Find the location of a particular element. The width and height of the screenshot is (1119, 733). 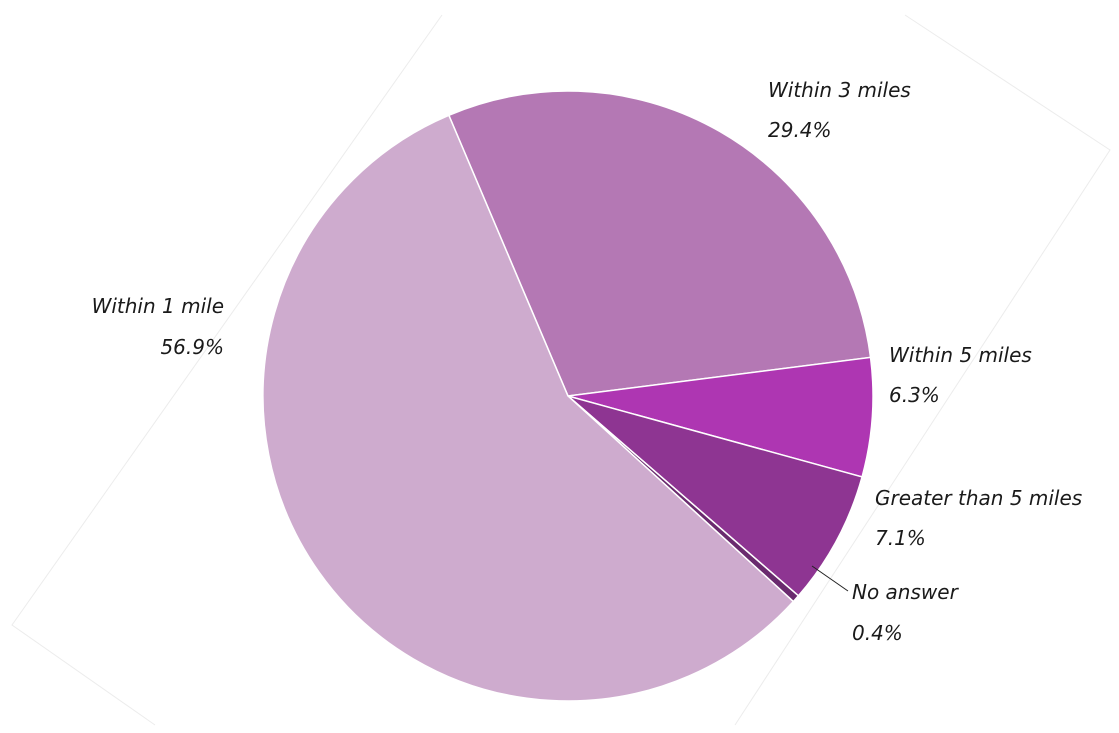

value-within-1-mile: 56.9% is located at coordinates (192, 347).